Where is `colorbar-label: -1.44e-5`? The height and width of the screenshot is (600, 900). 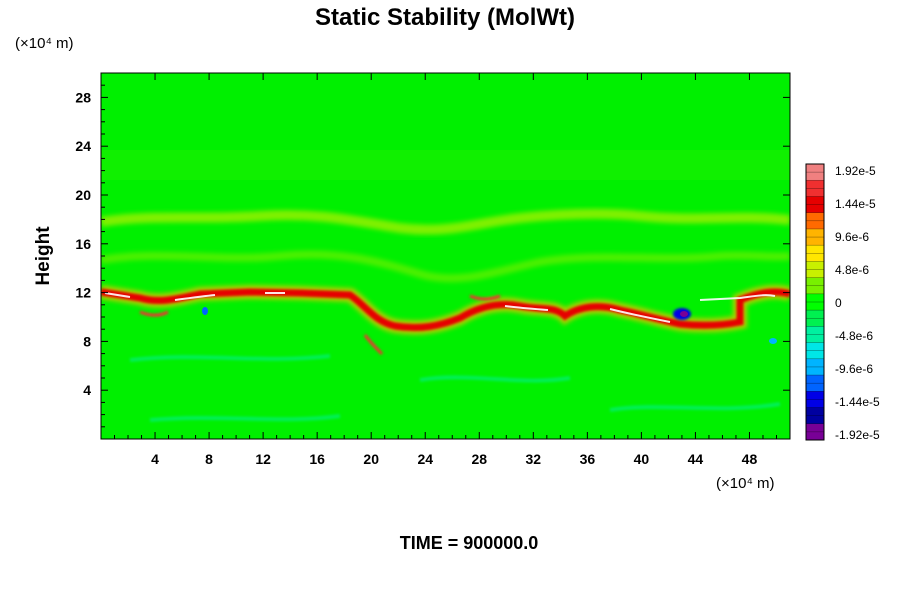
colorbar-label: -1.44e-5 is located at coordinates (857, 402).